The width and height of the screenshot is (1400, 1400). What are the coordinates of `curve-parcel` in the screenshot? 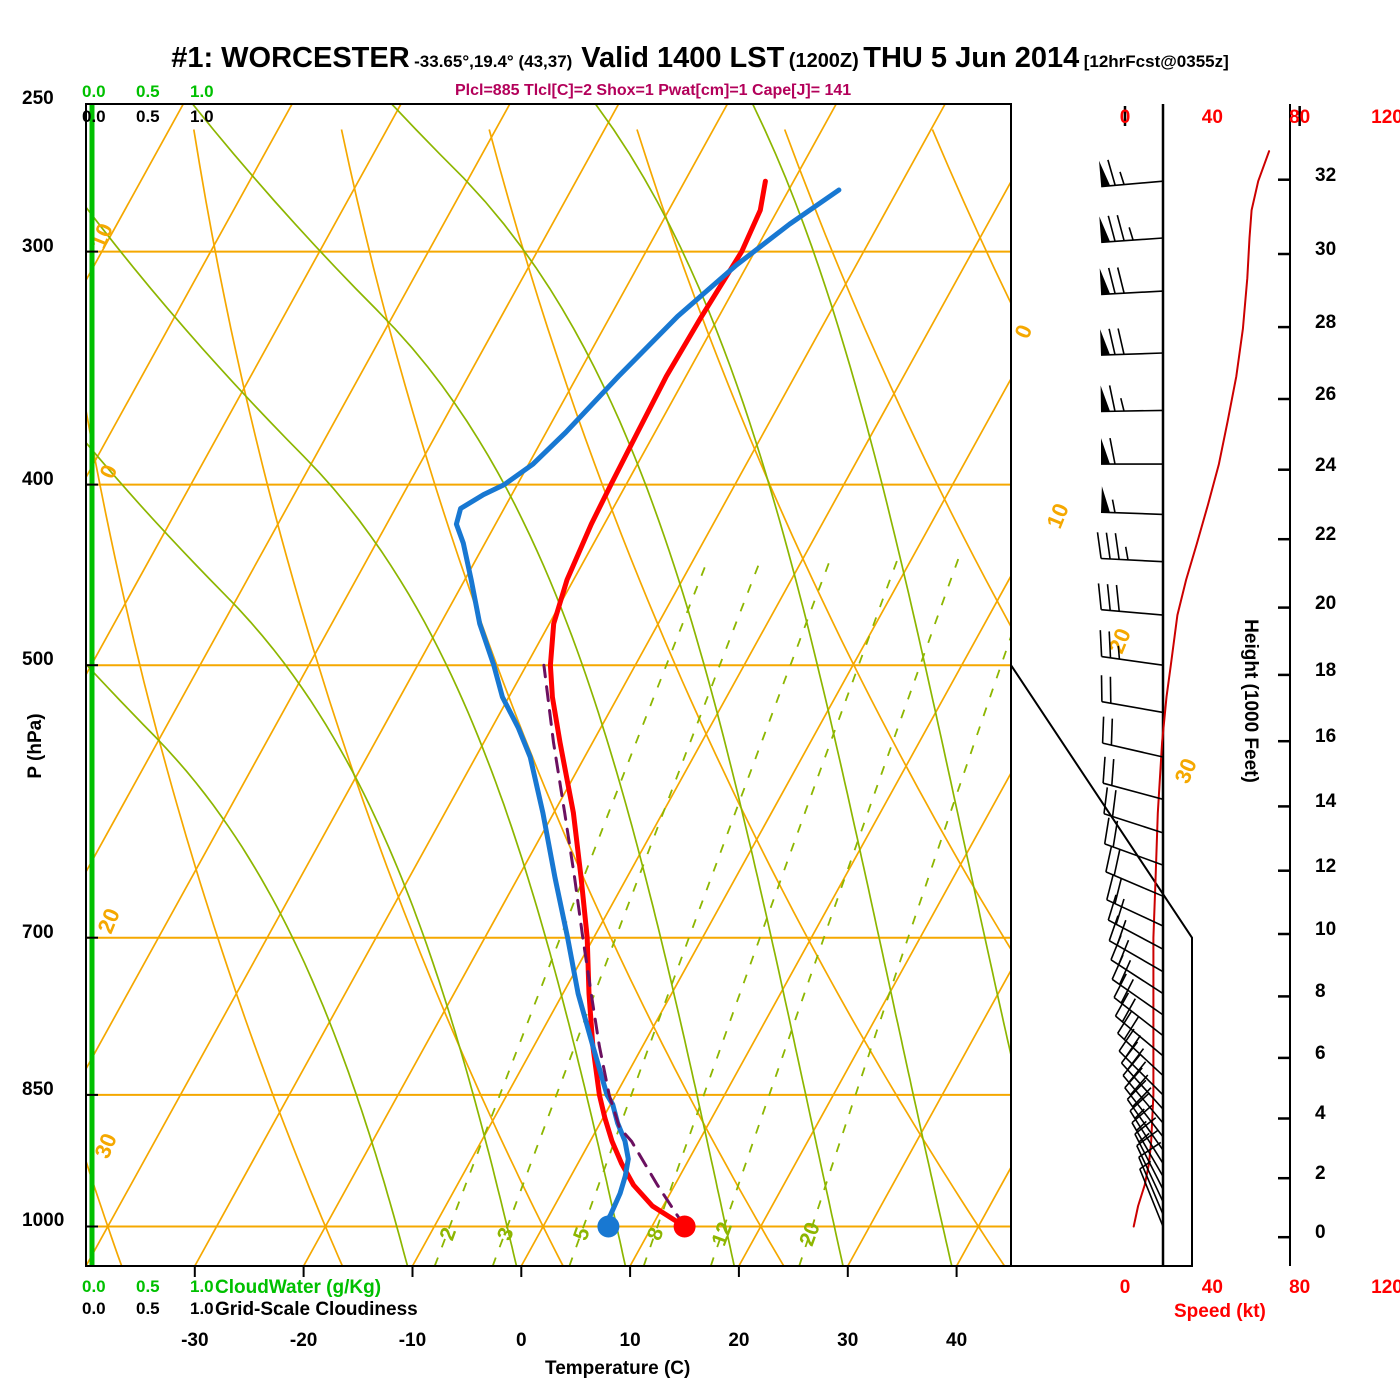 It's located at (614, 945).